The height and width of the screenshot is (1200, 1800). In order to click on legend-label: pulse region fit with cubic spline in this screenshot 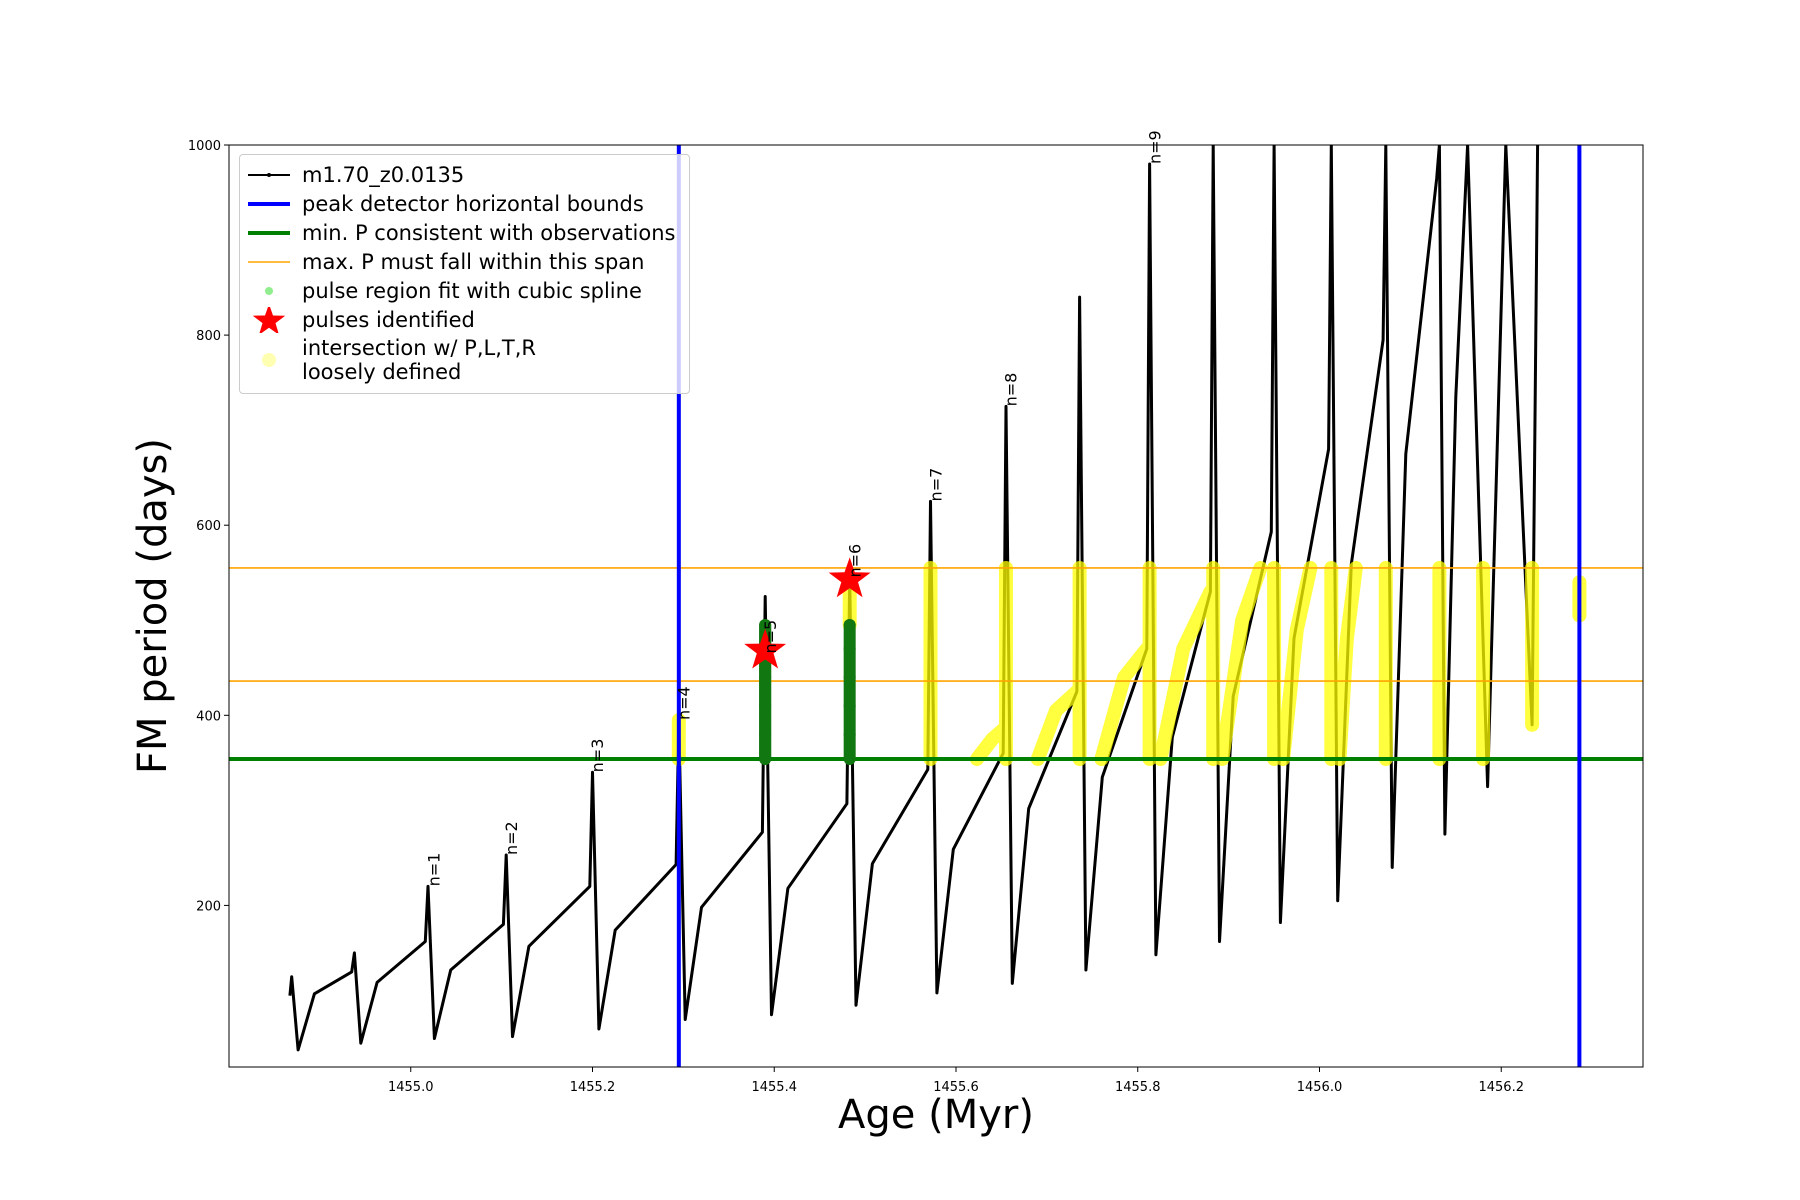, I will do `click(472, 291)`.